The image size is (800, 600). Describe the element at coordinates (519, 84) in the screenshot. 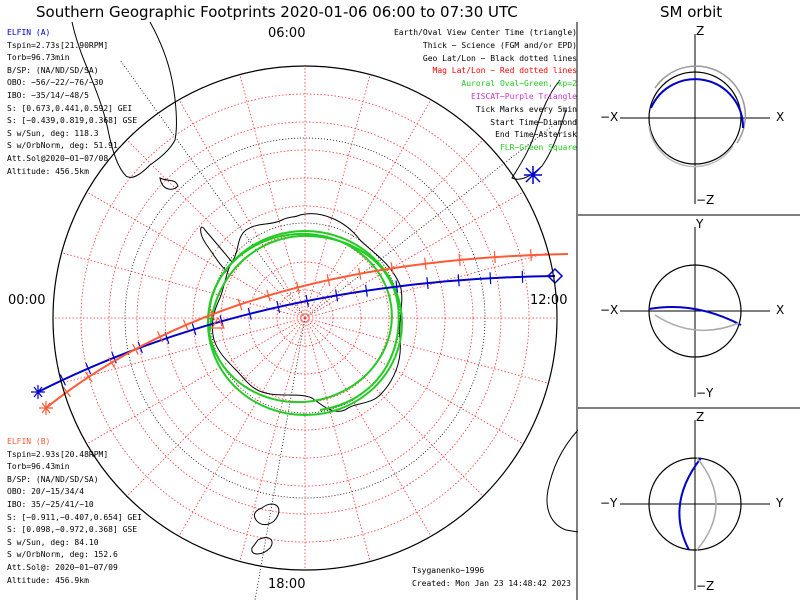

I see `legend-entry: Auroral Oval−Green, kp=2` at that location.